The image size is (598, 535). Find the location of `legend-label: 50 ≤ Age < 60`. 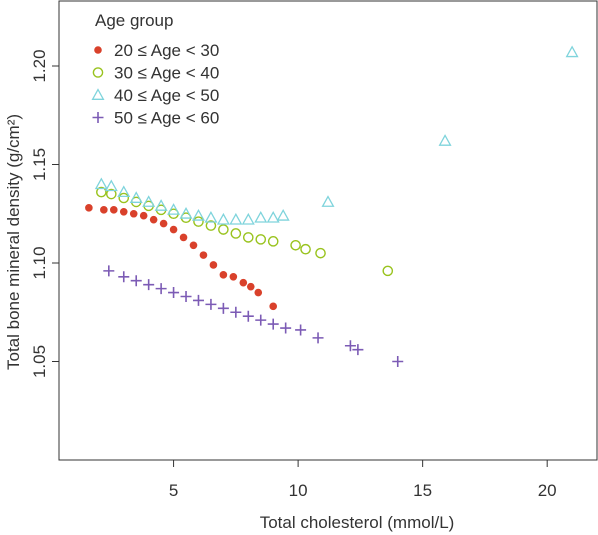

legend-label: 50 ≤ Age < 60 is located at coordinates (166, 118).